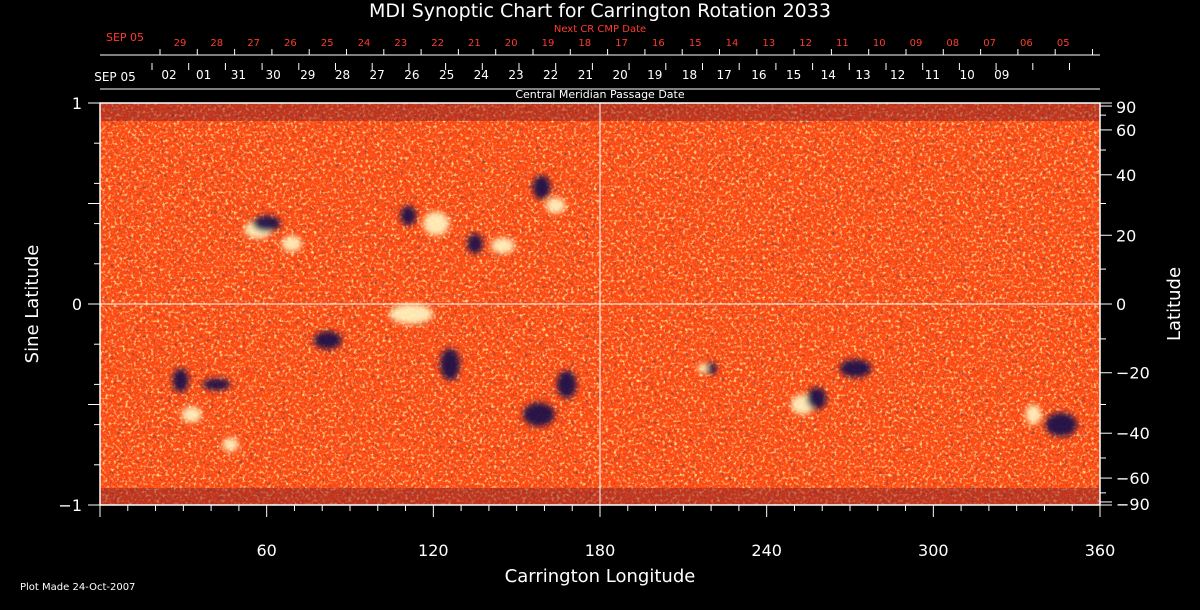  Describe the element at coordinates (1063, 43) in the screenshot. I see `next-cmp-date-label-24: 05` at that location.